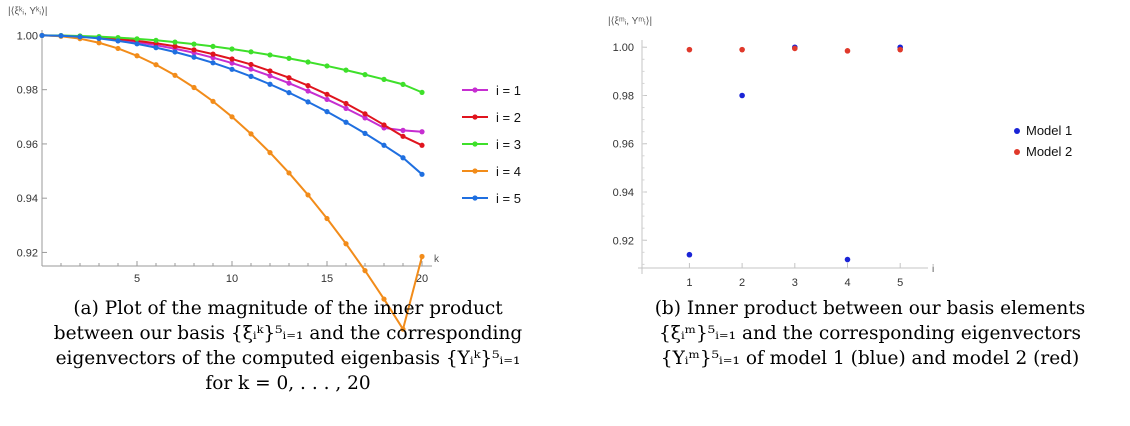 Image resolution: width=1130 pixels, height=426 pixels. I want to click on legend-label: i = 5, so click(508, 198).